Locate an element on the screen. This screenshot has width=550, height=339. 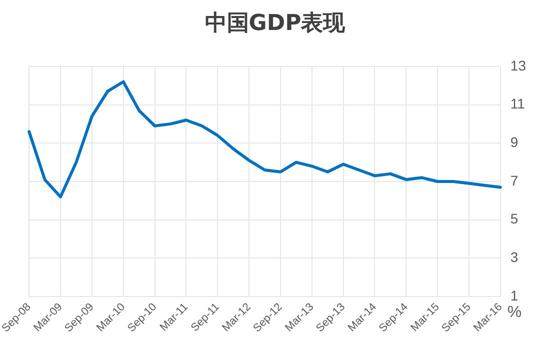
y-tick-label: 13 is located at coordinates (518, 65).